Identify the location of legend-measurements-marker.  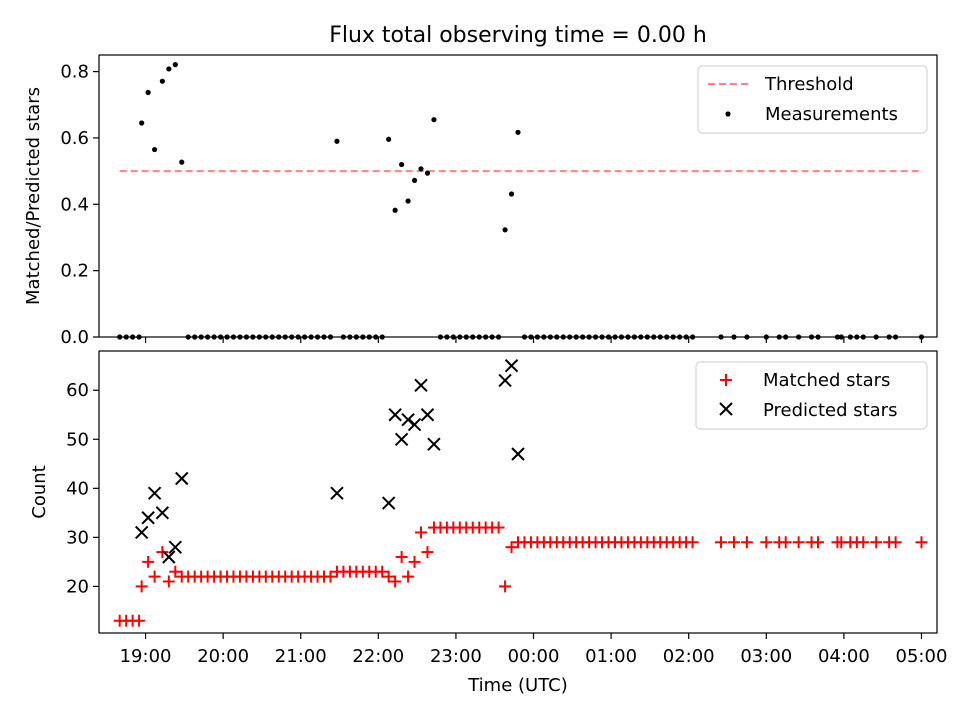
(728, 114).